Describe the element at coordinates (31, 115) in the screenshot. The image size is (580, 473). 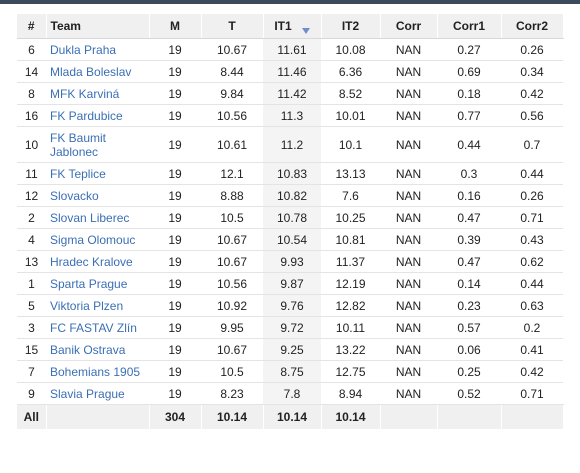
I see `rank-cell: 16` at that location.